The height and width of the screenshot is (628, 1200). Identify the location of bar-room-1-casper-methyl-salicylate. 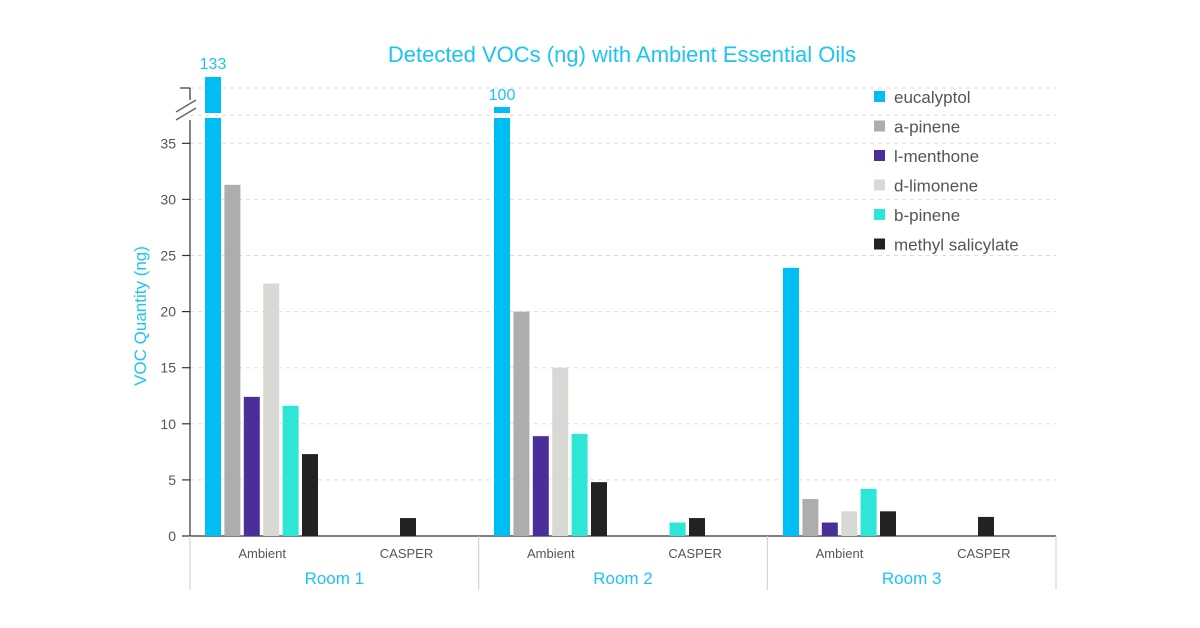
(408, 527).